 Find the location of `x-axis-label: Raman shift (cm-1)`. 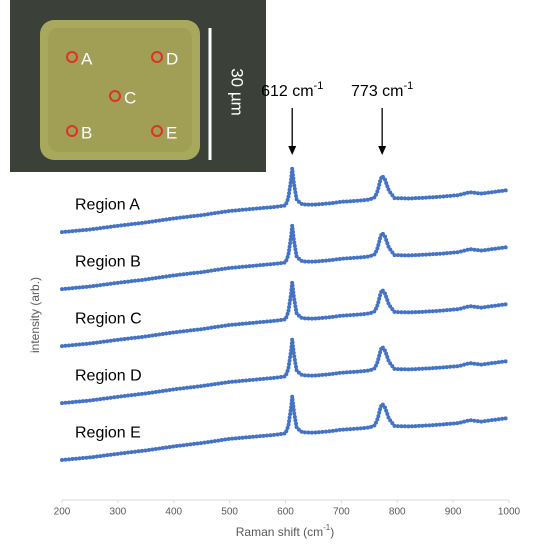

x-axis-label: Raman shift (cm-1) is located at coordinates (285, 531).